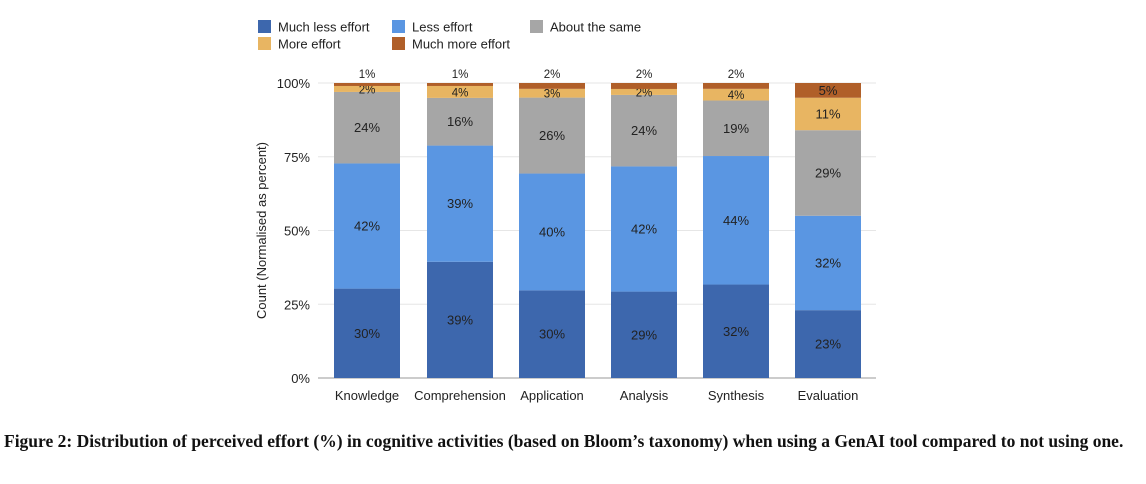  Describe the element at coordinates (644, 395) in the screenshot. I see `x-tick-label: Analysis` at that location.